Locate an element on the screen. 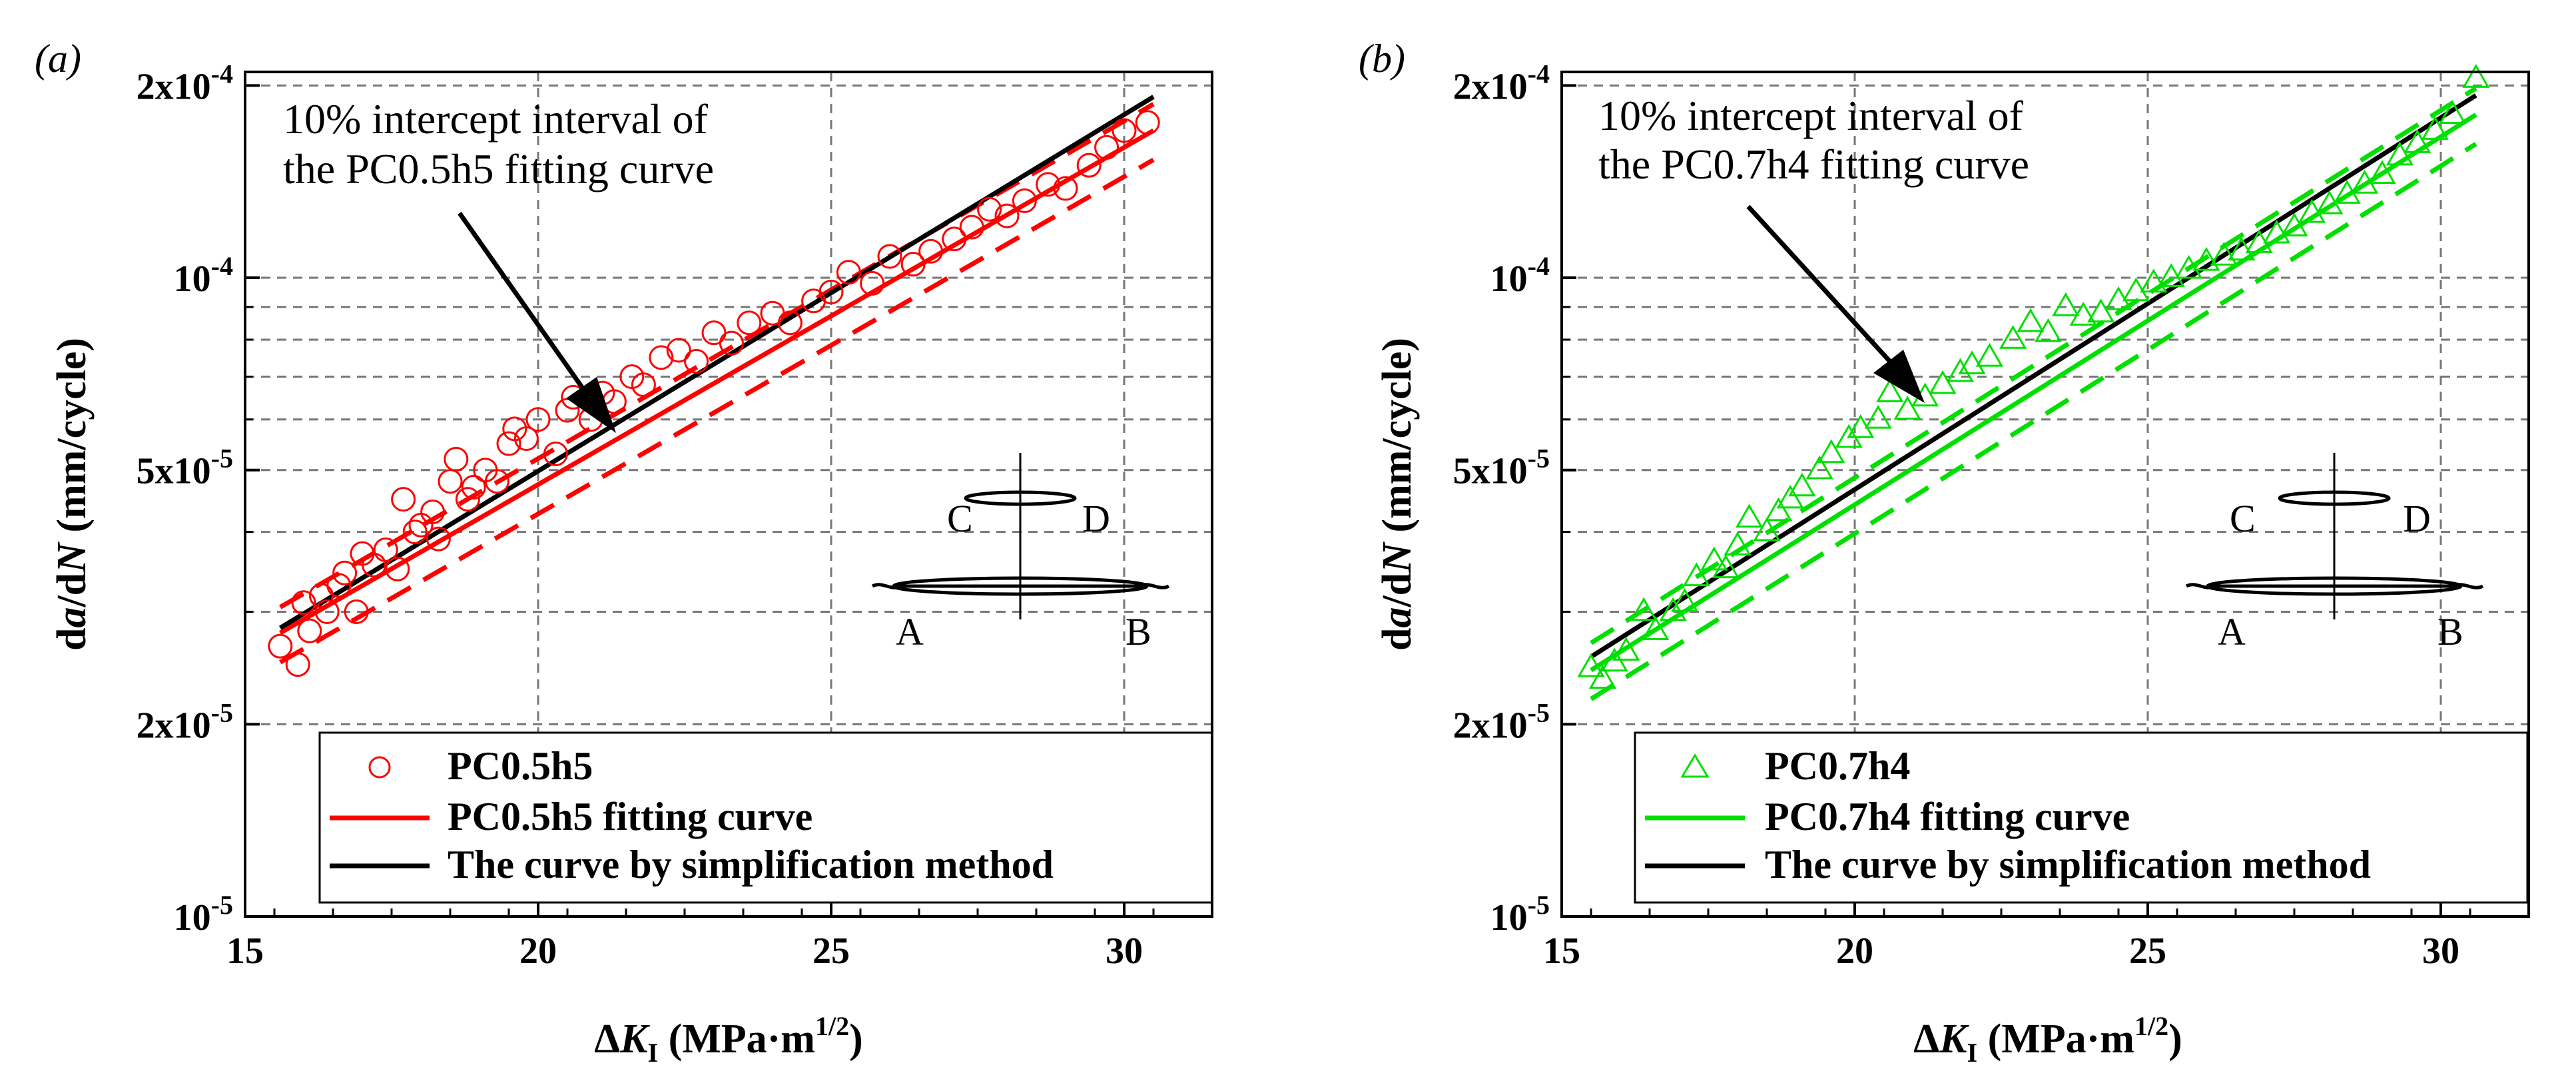 The height and width of the screenshot is (1091, 2576). legend-marker-circle is located at coordinates (379, 767).